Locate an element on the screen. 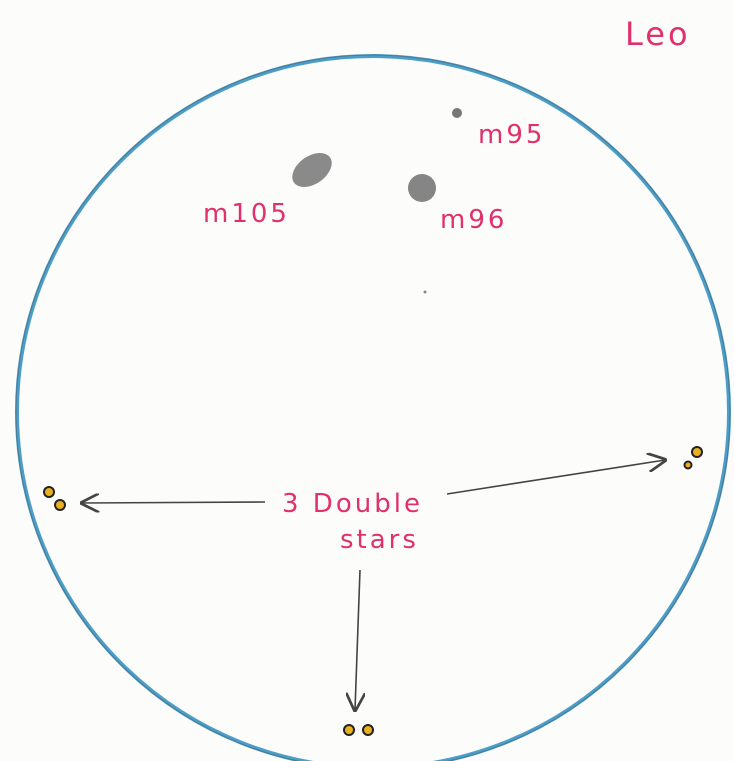 The width and height of the screenshot is (734, 761). annotation-line: 3 Double is located at coordinates (352, 504).